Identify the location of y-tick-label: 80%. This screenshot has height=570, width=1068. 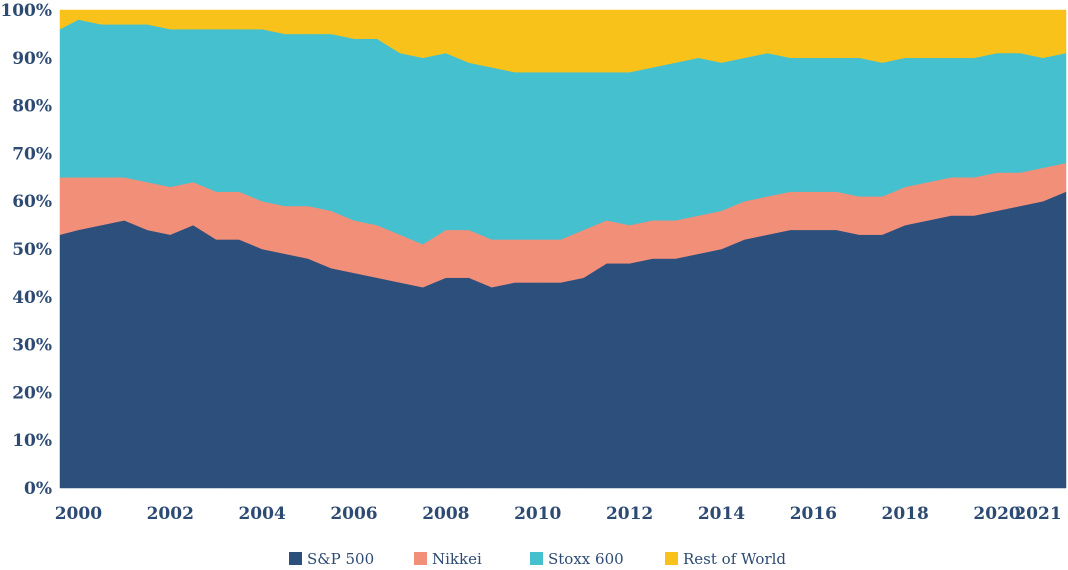
(32, 107).